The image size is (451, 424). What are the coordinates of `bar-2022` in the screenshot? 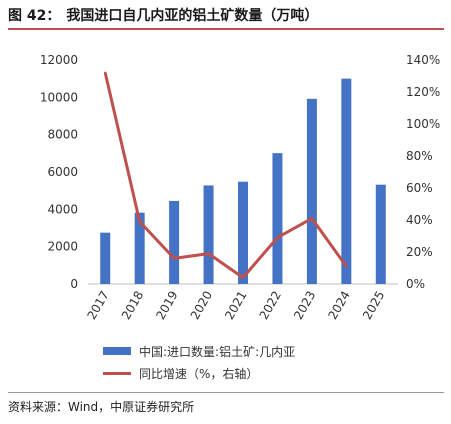 It's located at (277, 218).